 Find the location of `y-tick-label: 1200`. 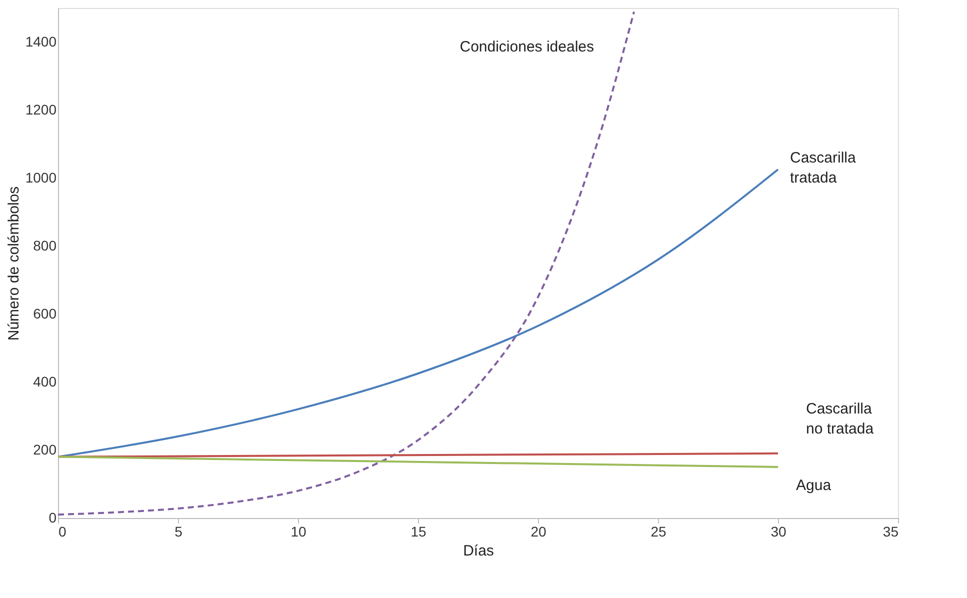

y-tick-label: 1200 is located at coordinates (41, 110).